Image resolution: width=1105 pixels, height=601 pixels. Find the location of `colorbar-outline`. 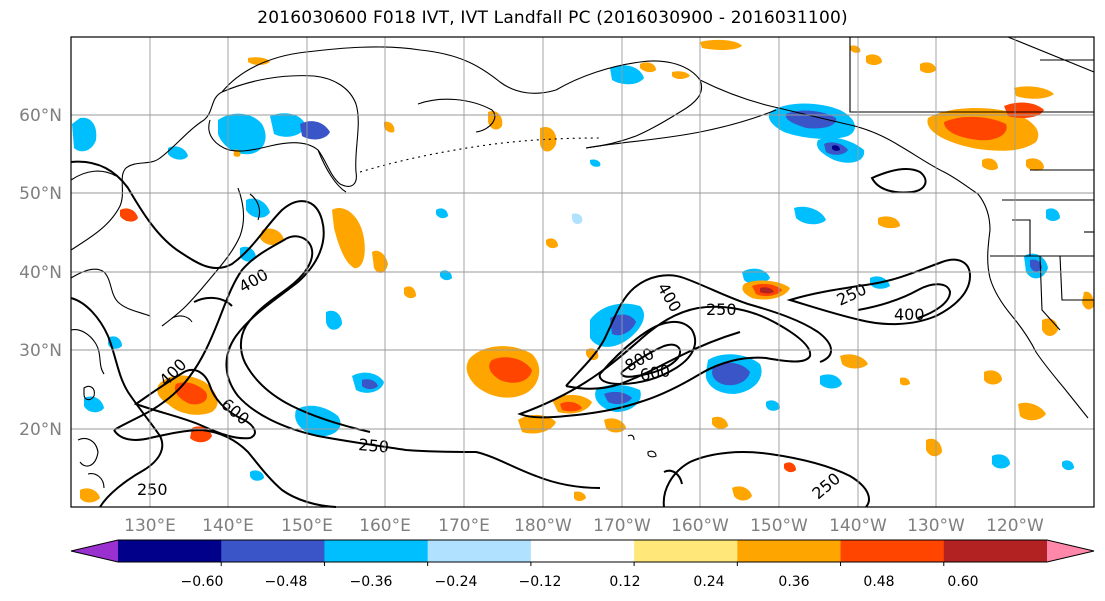

colorbar-outline is located at coordinates (582, 551).